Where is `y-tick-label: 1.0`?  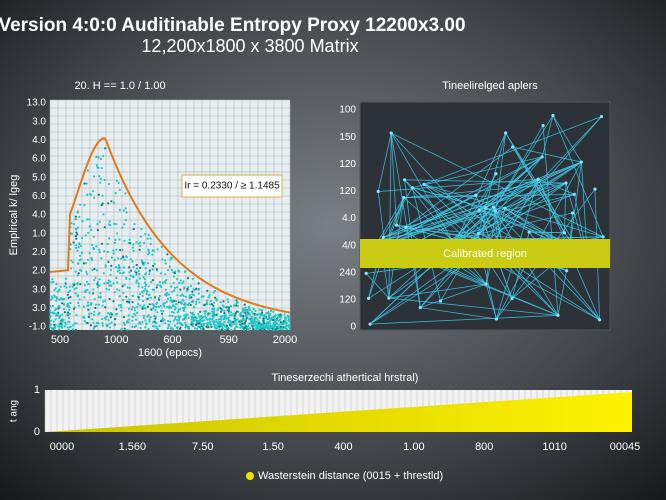
y-tick-label: 1.0 is located at coordinates (39, 233).